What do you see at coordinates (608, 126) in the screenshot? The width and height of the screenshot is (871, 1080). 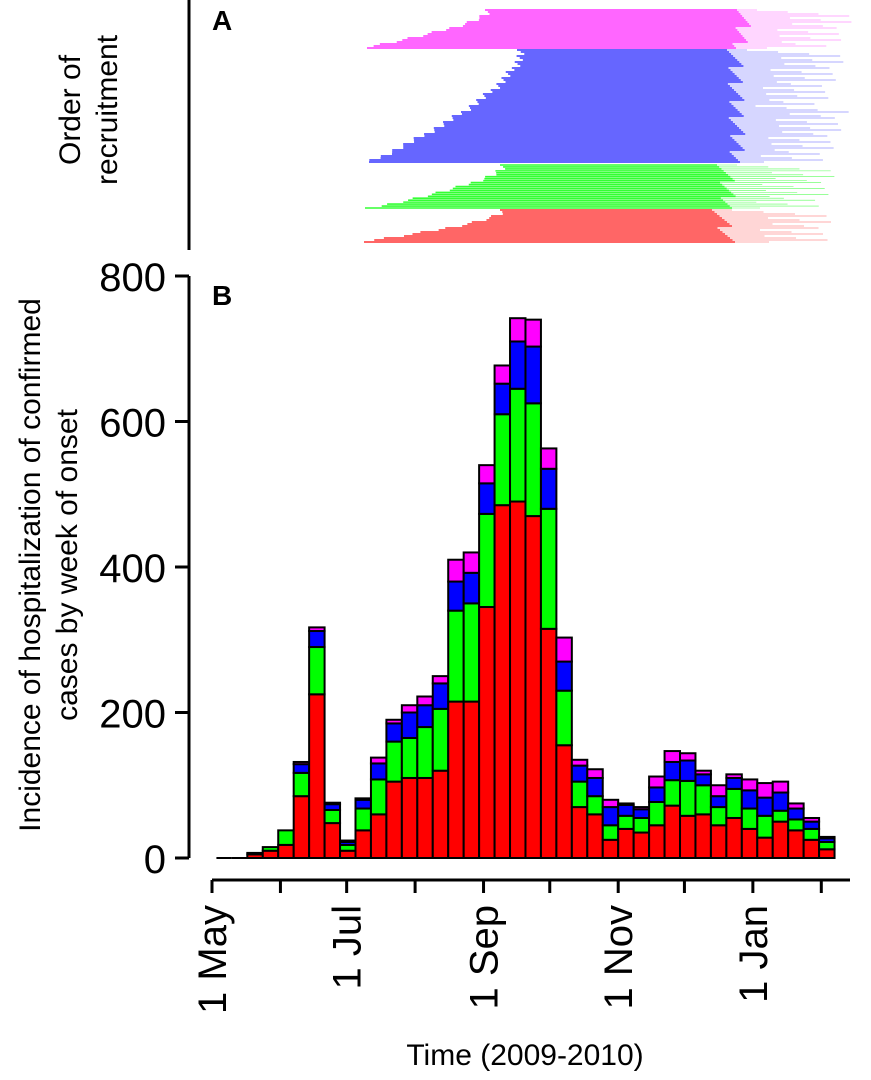 I see `recruitment-lines` at bounding box center [608, 126].